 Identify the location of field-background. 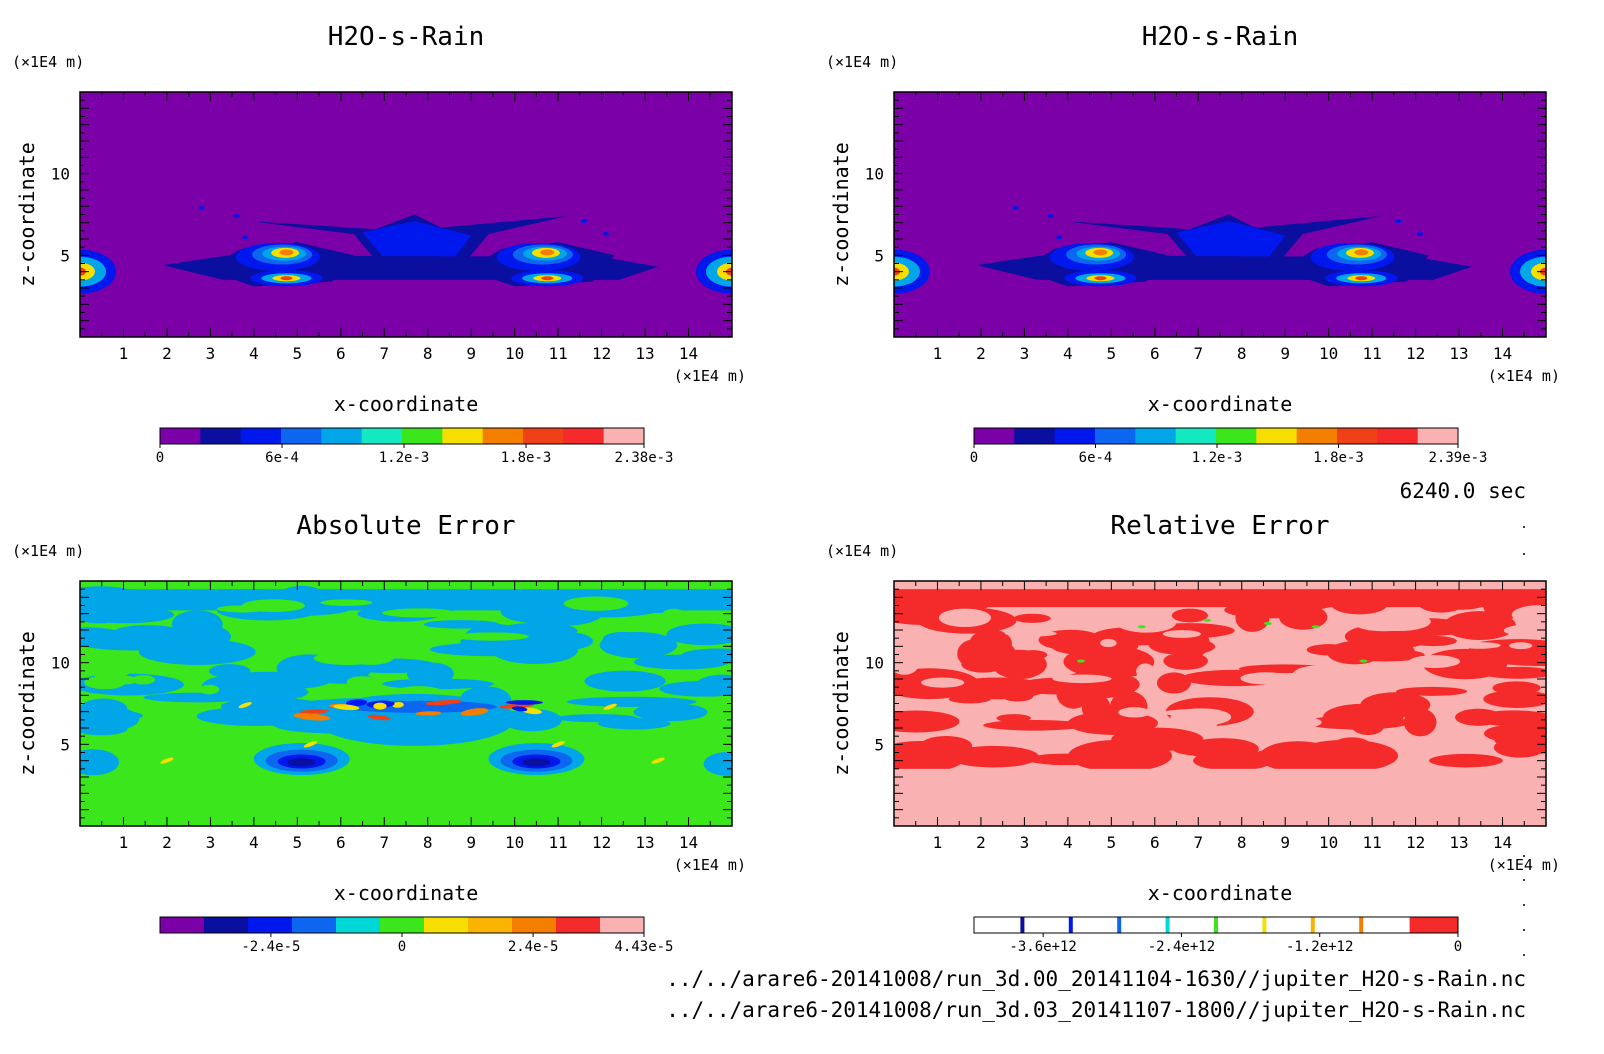
(1220, 214).